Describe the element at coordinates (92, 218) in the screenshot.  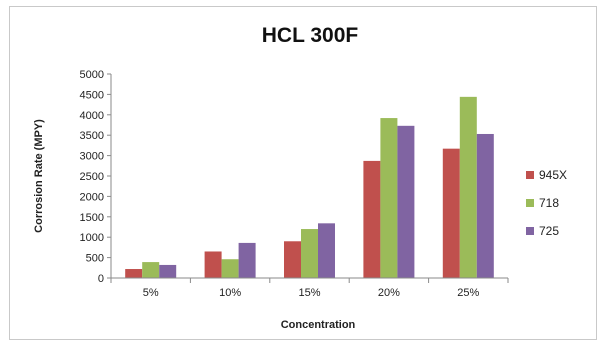
I see `y-tick-label: 1500` at that location.